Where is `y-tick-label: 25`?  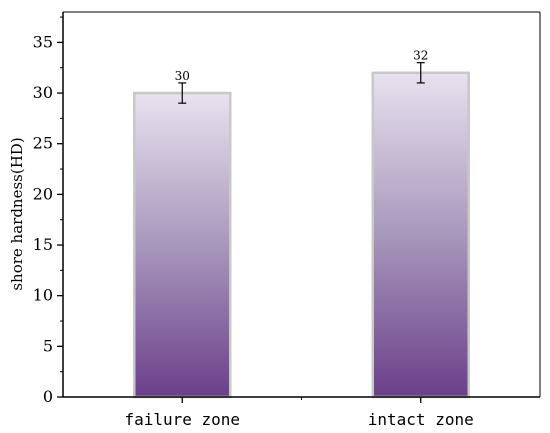 y-tick-label: 25 is located at coordinates (43, 143).